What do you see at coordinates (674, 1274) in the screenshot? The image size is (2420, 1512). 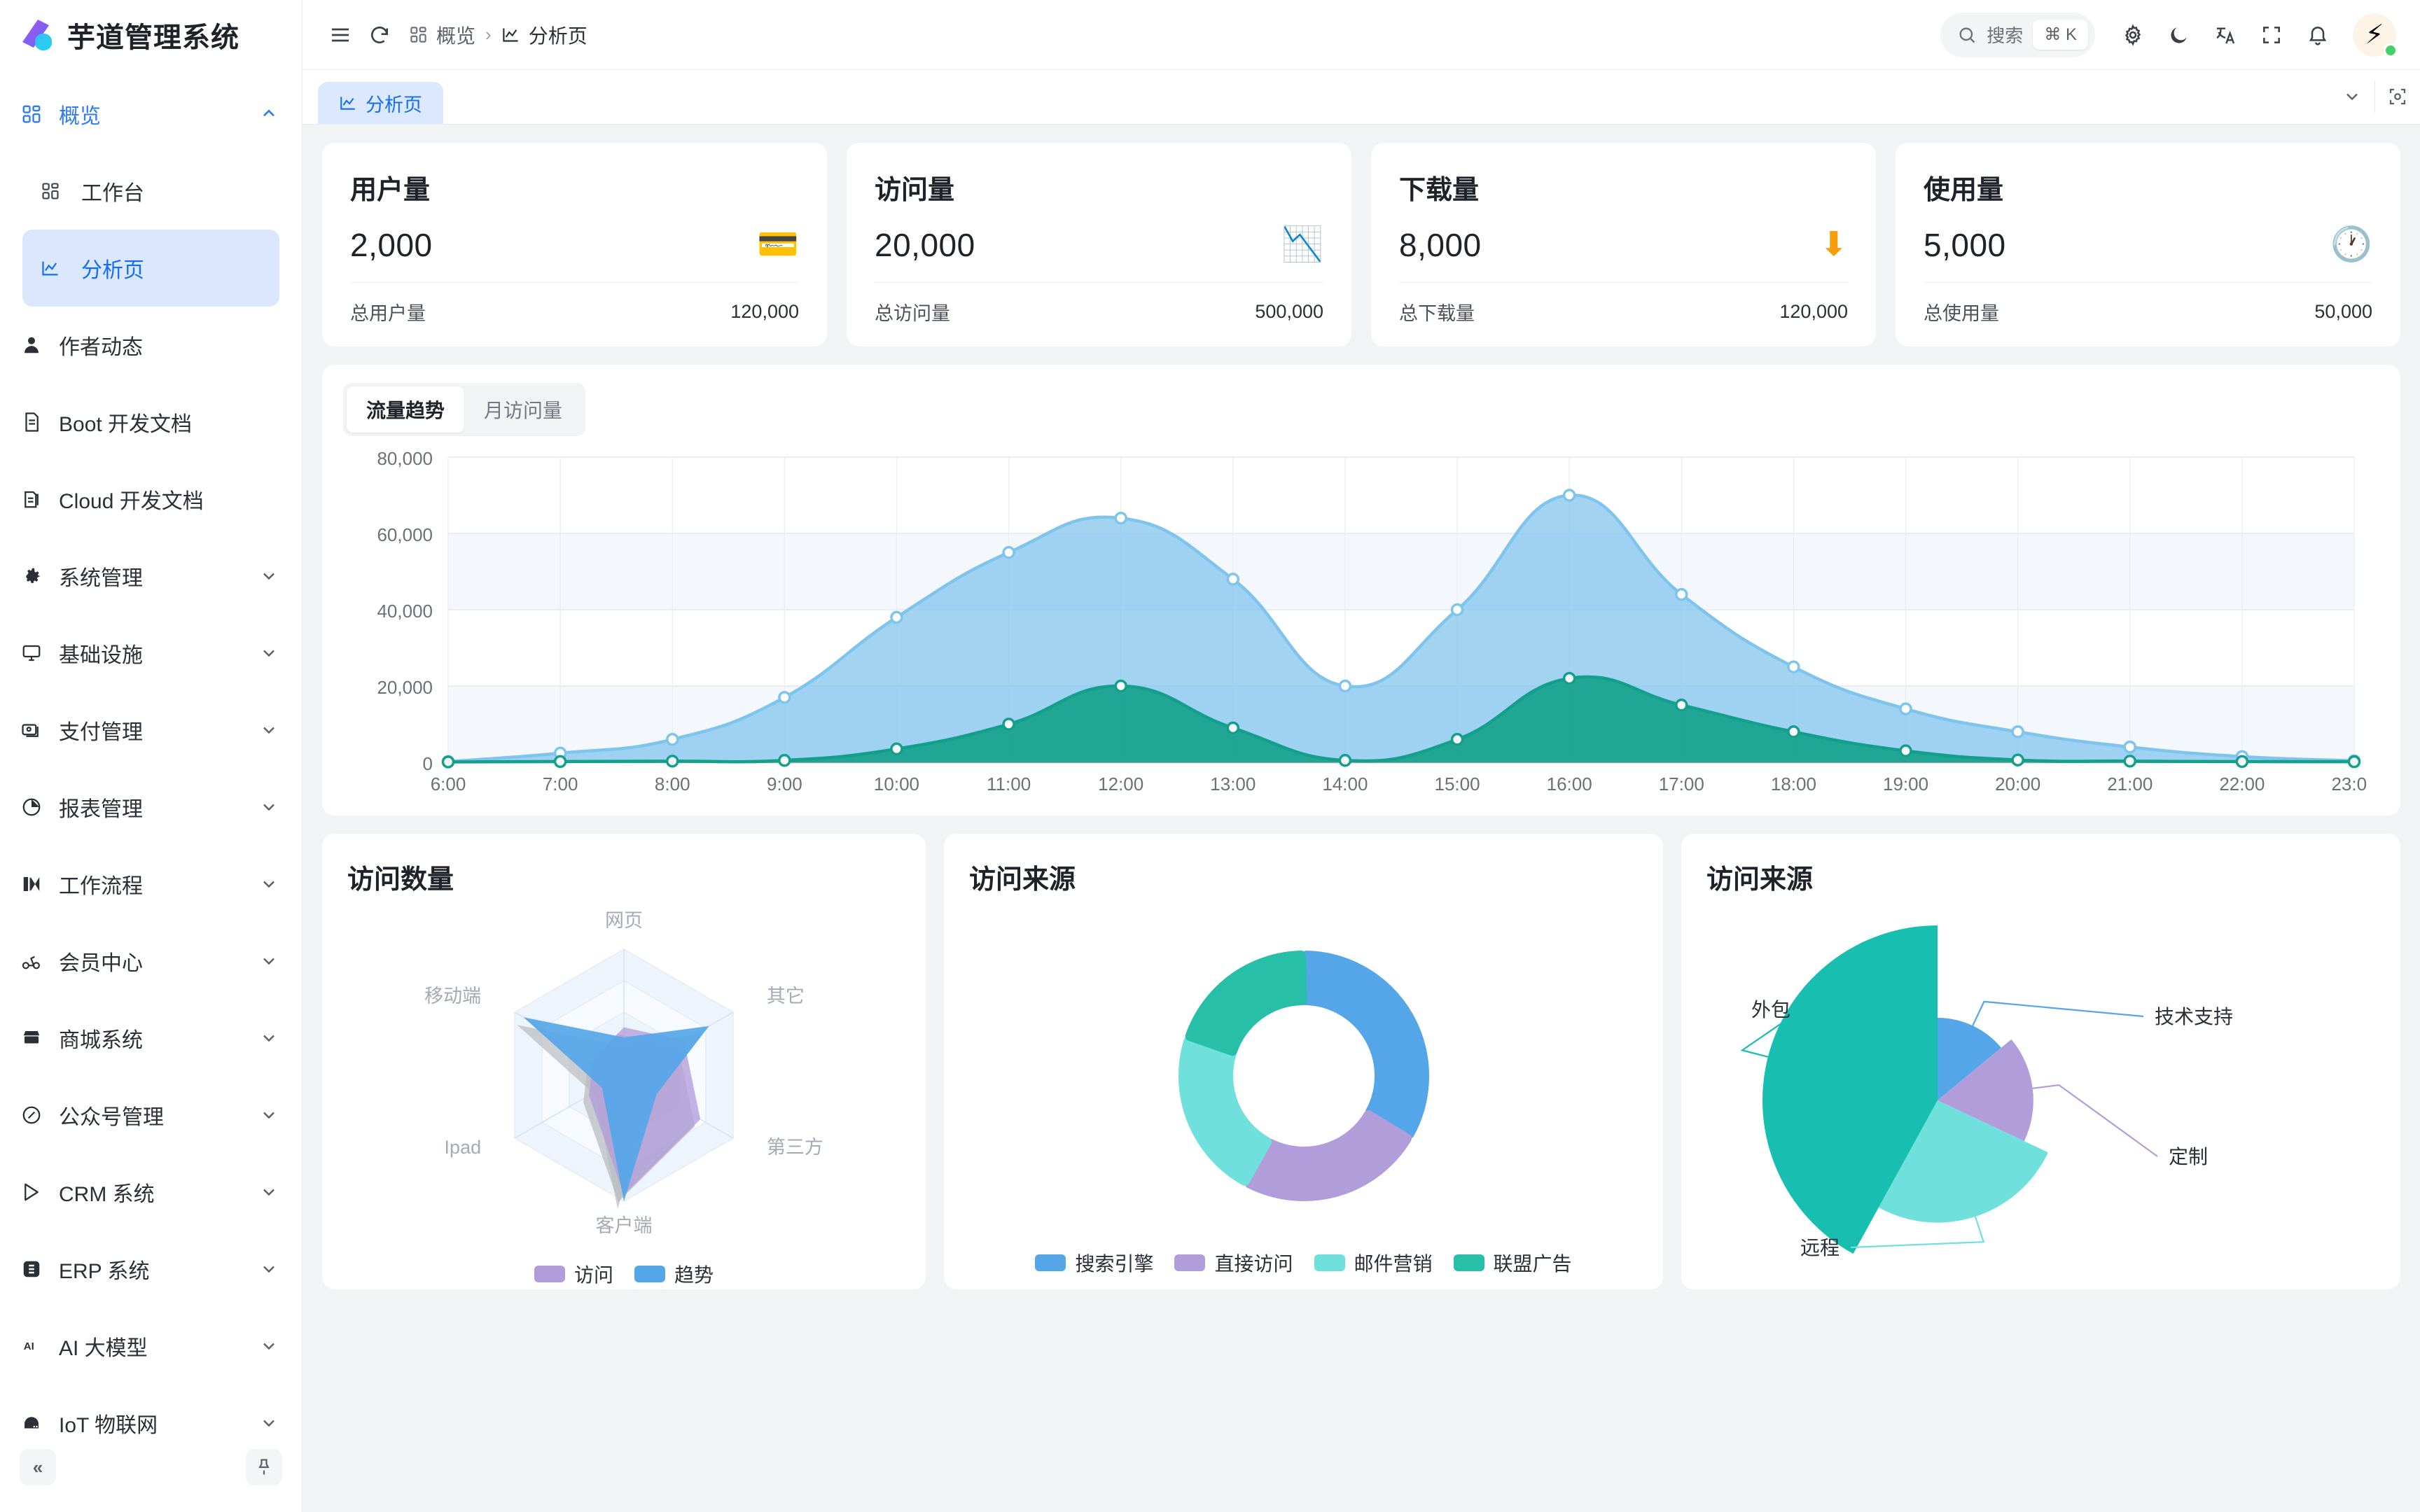 I see `legend-item: 趋势` at bounding box center [674, 1274].